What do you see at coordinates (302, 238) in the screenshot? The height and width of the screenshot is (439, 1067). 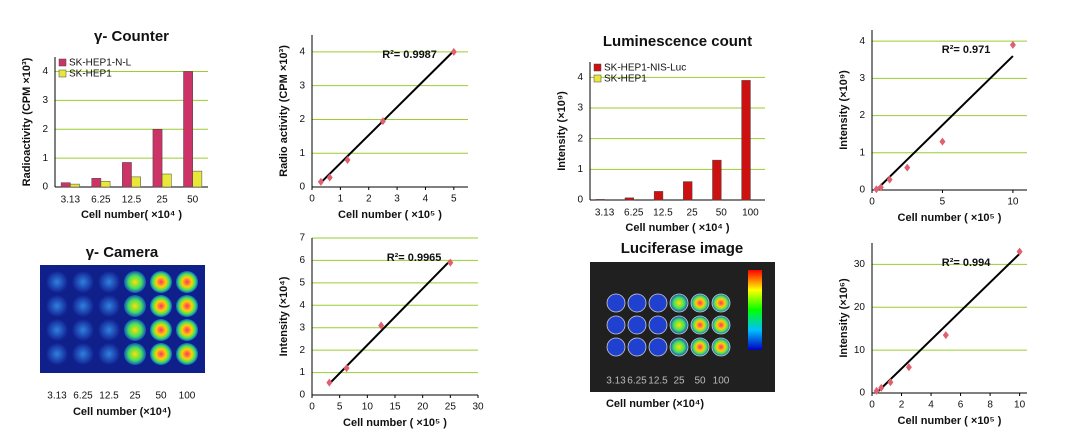 I see `y-tick-label: 7` at bounding box center [302, 238].